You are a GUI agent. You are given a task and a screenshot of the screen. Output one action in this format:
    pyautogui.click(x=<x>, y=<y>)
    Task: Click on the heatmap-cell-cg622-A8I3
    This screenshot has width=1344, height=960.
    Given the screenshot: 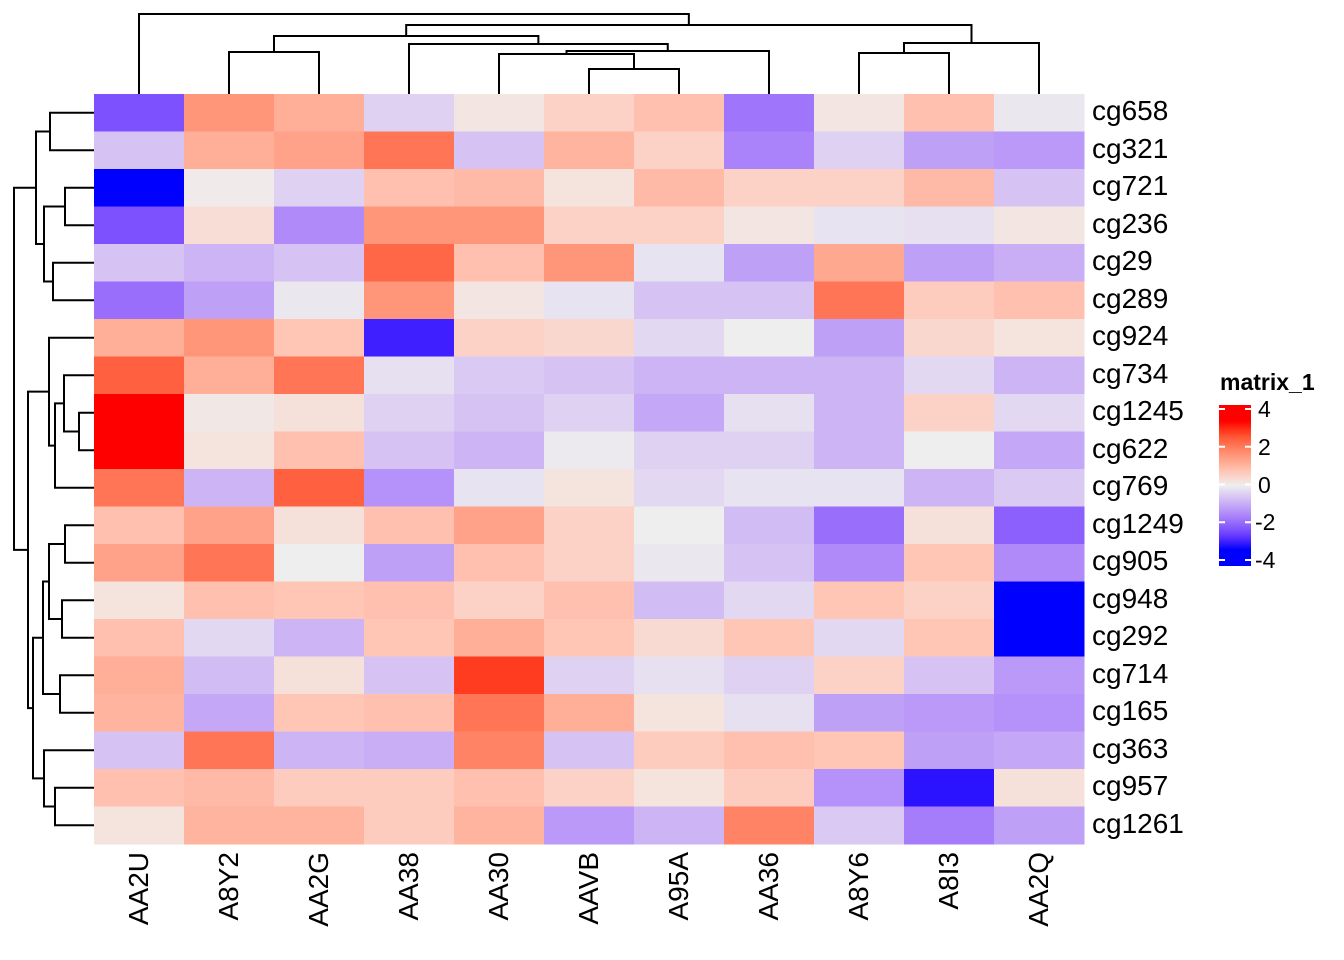 What is the action you would take?
    pyautogui.click(x=949, y=450)
    